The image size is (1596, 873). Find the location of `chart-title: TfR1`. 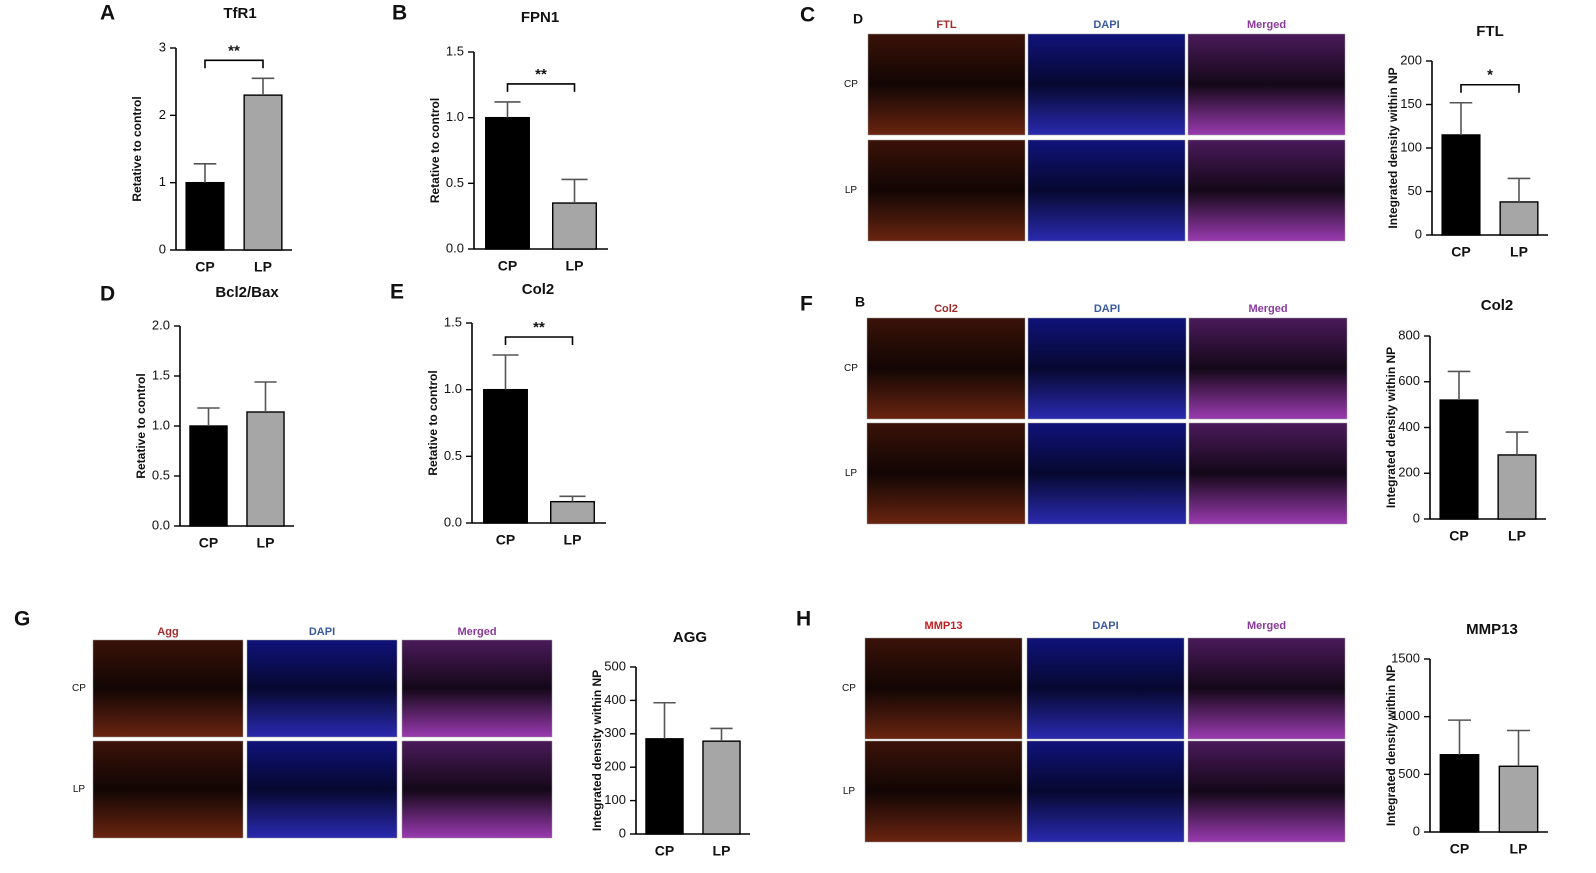

chart-title: TfR1 is located at coordinates (239, 13).